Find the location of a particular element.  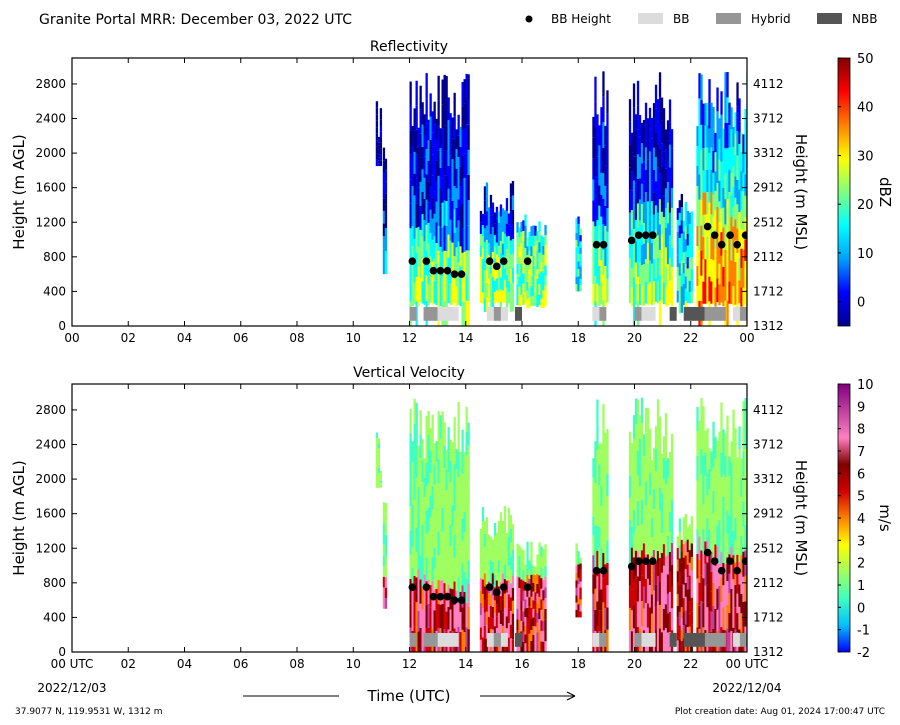

x-tick-label: 00 is located at coordinates (71, 338).